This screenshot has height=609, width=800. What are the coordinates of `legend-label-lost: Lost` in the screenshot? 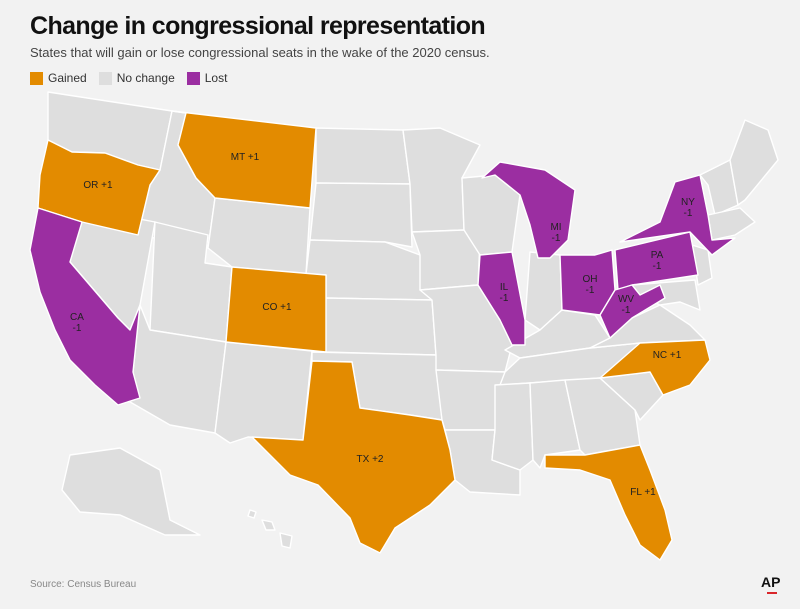 It's located at (216, 78).